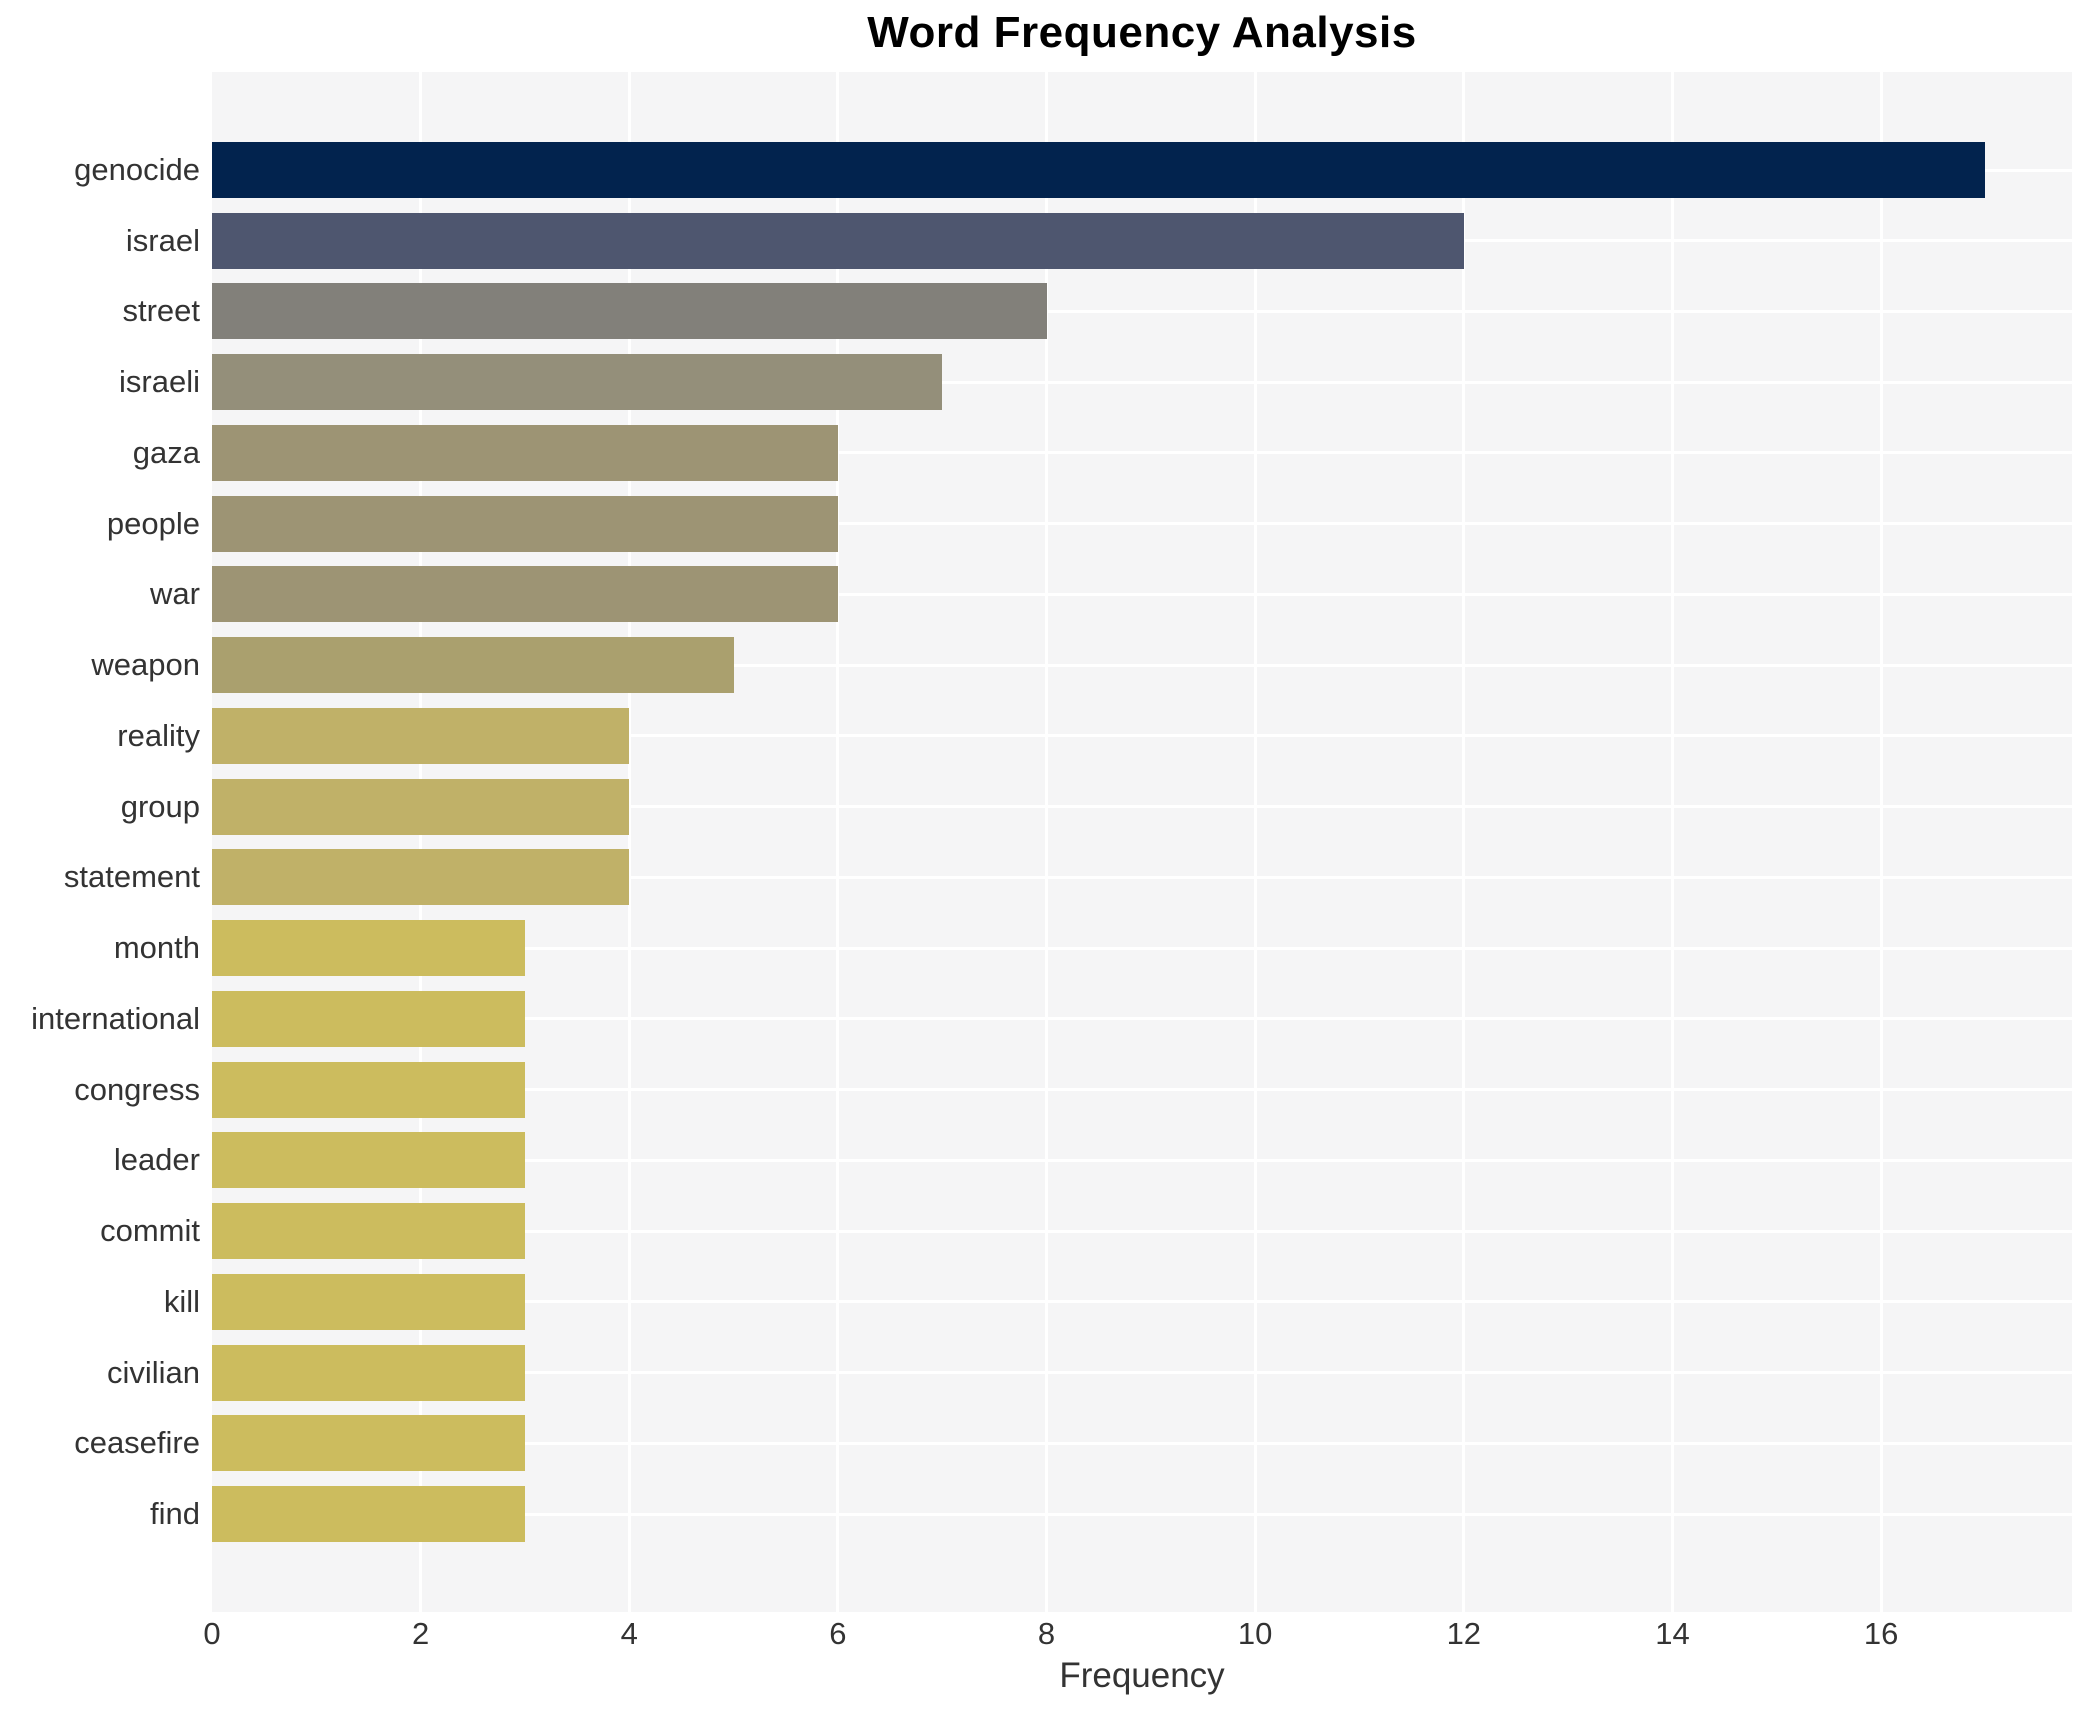  What do you see at coordinates (175, 1514) in the screenshot?
I see `y-label-find: find` at bounding box center [175, 1514].